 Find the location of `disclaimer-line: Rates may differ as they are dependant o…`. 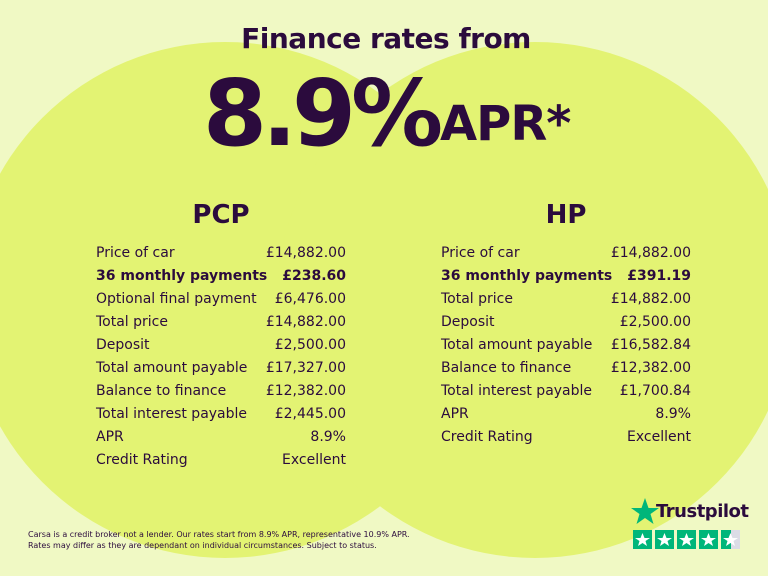

disclaimer-line: Rates may differ as they are dependant o… is located at coordinates (202, 545).